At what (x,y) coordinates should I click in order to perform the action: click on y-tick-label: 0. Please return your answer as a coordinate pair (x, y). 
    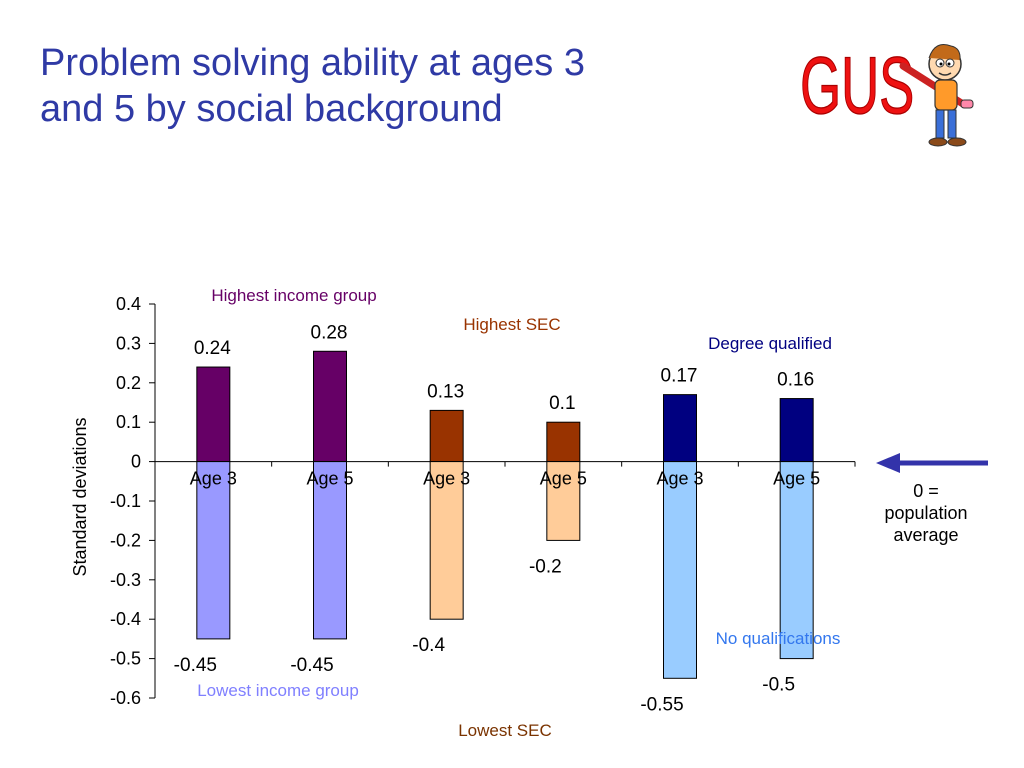
    Looking at the image, I should click on (136, 462).